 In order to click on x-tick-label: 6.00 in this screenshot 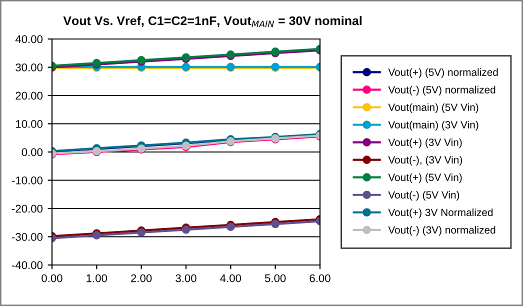, I will do `click(320, 278)`.